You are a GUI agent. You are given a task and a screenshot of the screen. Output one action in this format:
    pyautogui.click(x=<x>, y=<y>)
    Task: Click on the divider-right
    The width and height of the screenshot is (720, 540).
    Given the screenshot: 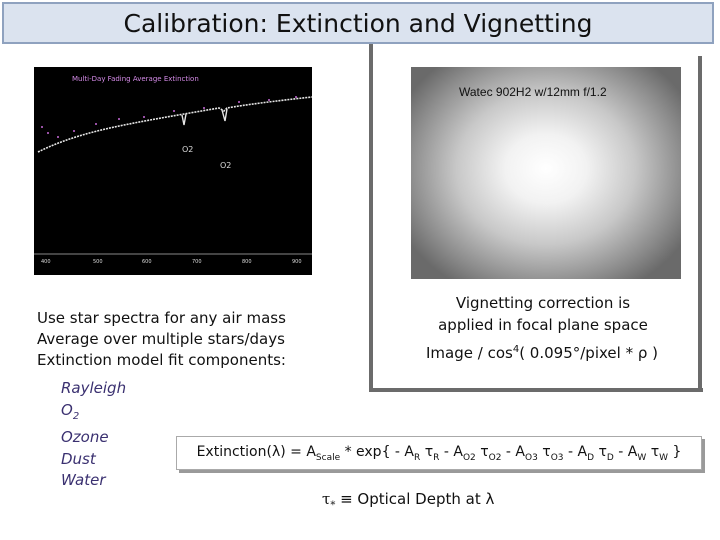 What is the action you would take?
    pyautogui.click(x=700, y=224)
    